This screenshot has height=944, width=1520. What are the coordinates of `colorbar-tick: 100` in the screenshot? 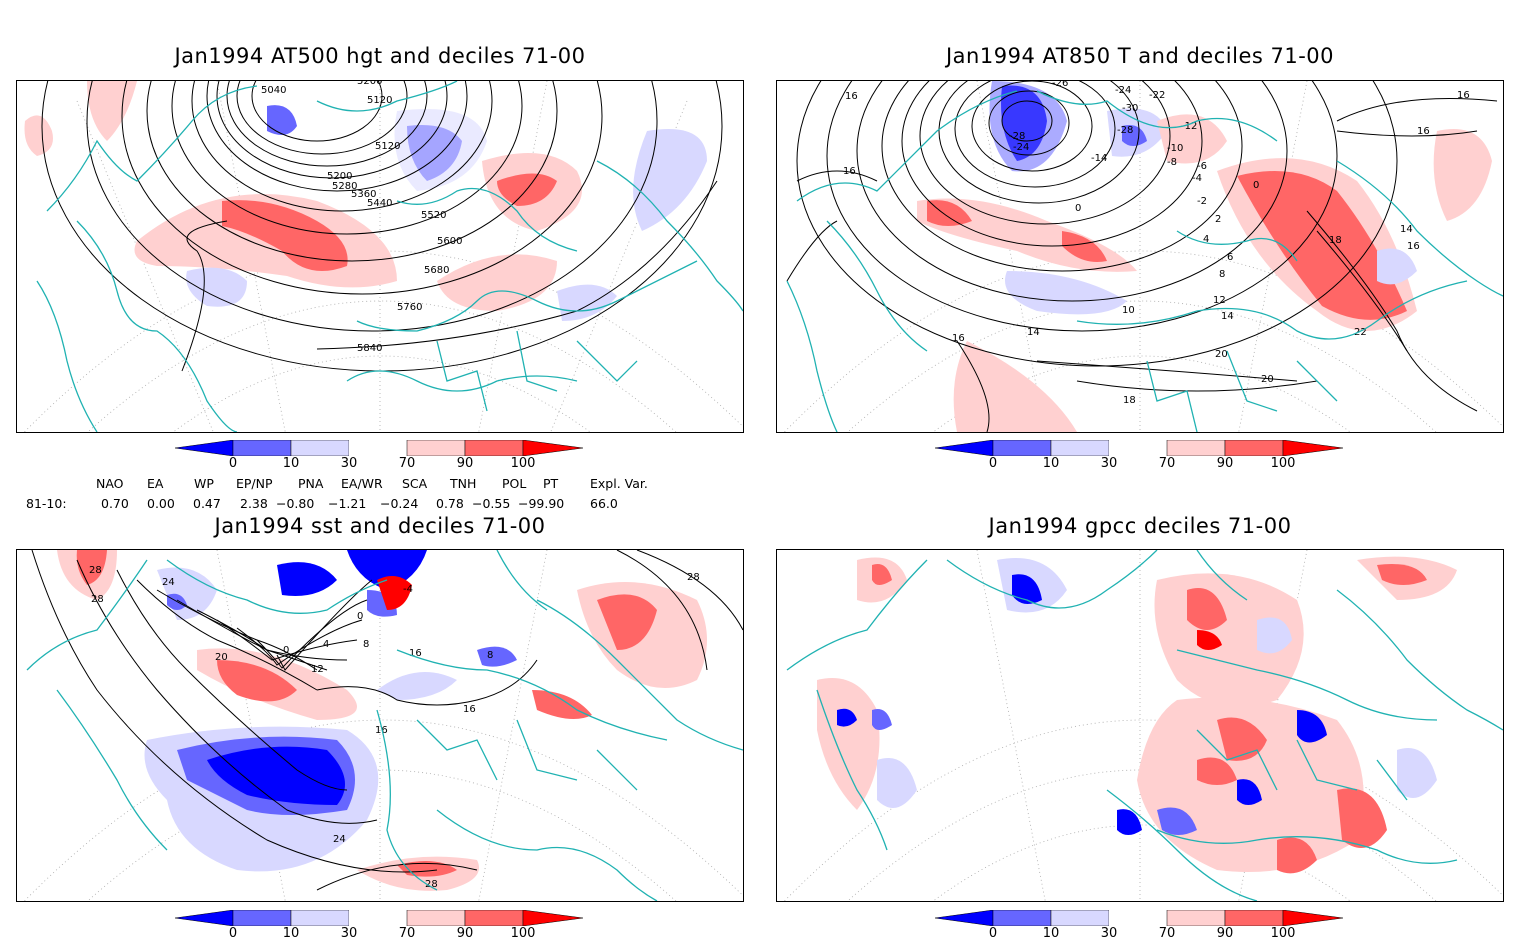 It's located at (1283, 933).